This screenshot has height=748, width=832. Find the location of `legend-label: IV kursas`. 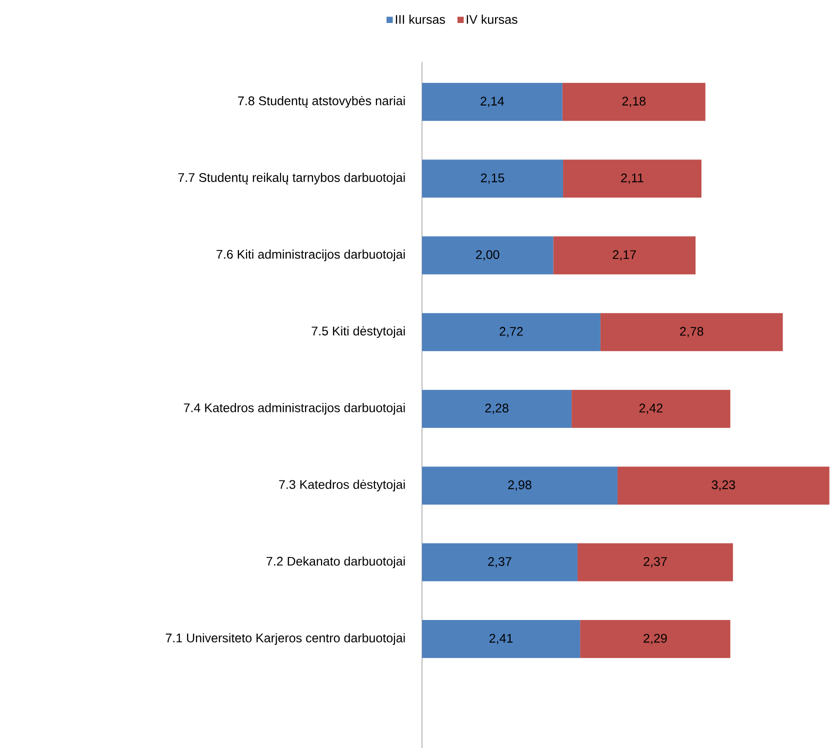

legend-label: IV kursas is located at coordinates (492, 19).